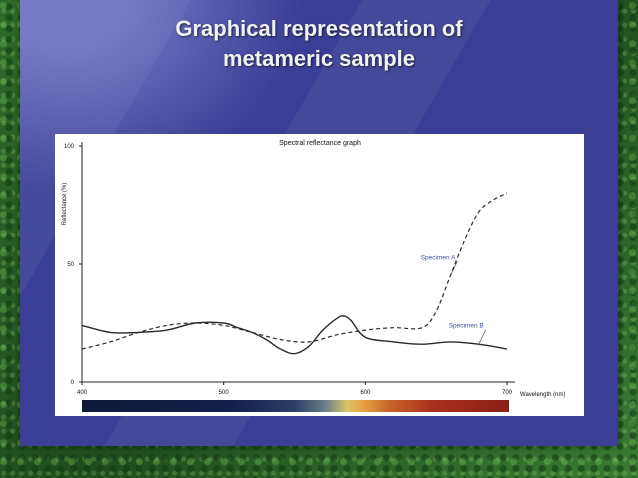 The width and height of the screenshot is (638, 478). Describe the element at coordinates (319, 58) in the screenshot. I see `title-line-2: metameric sample` at that location.